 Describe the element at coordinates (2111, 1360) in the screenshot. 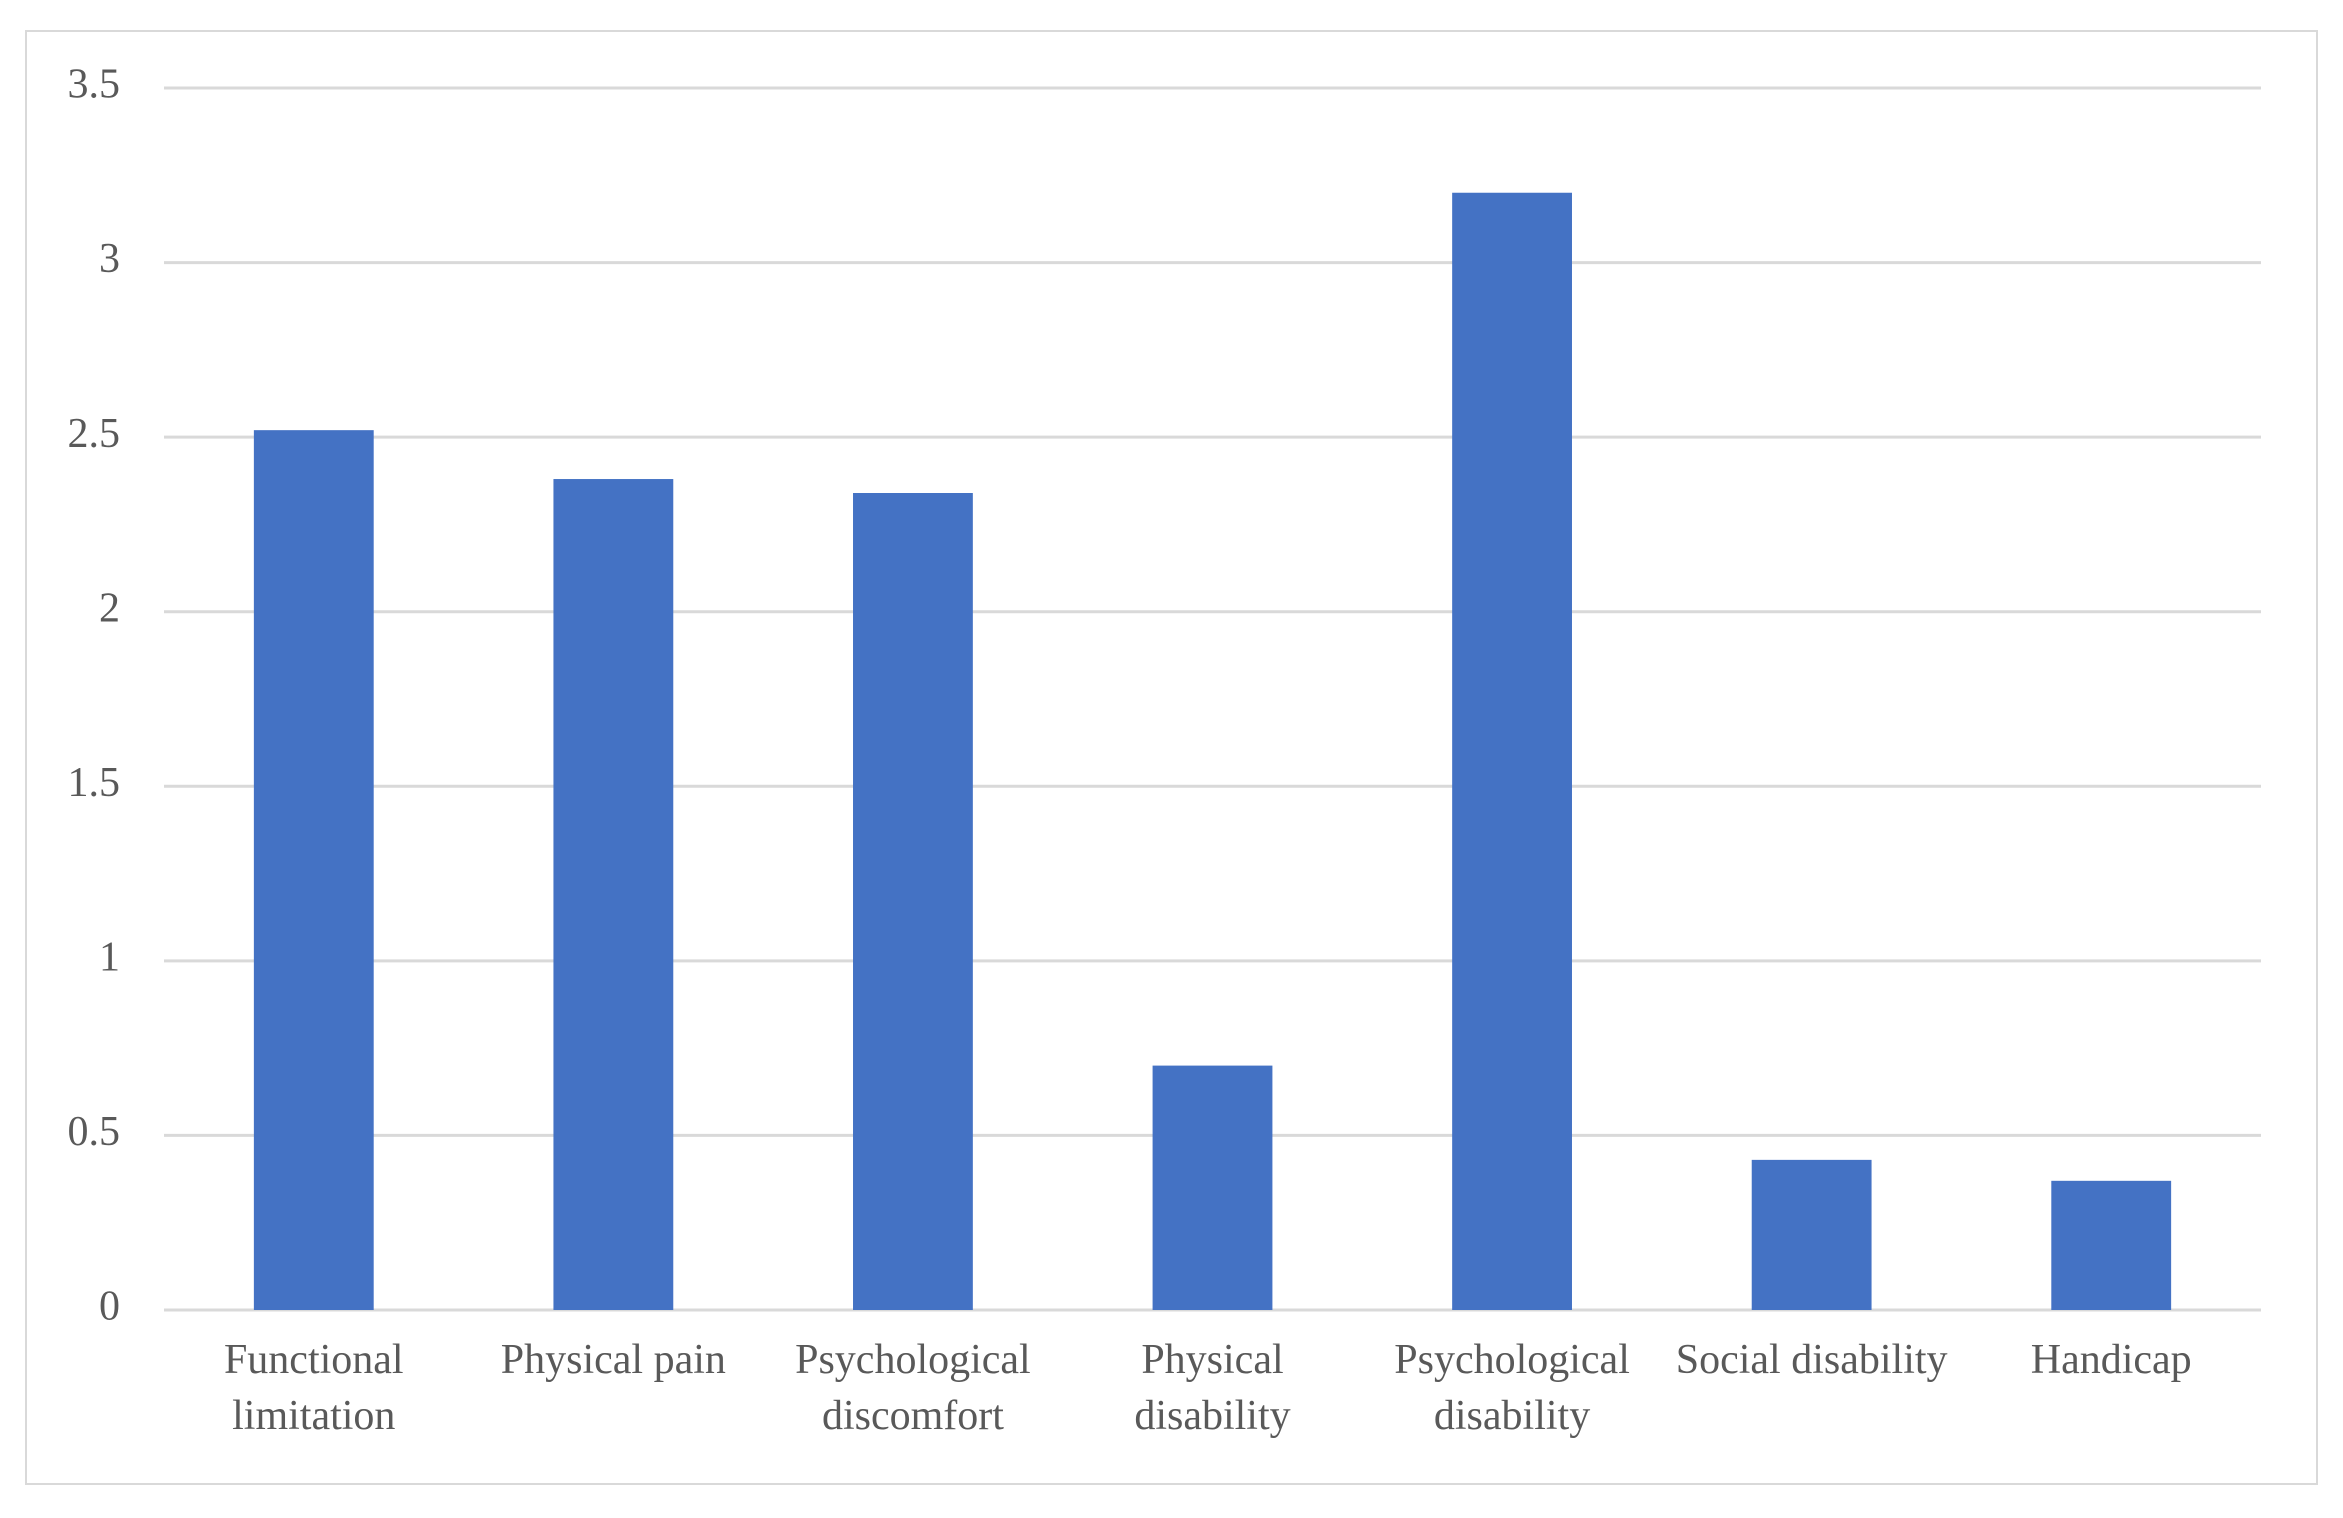

I see `x-tick-label: Handicap` at that location.